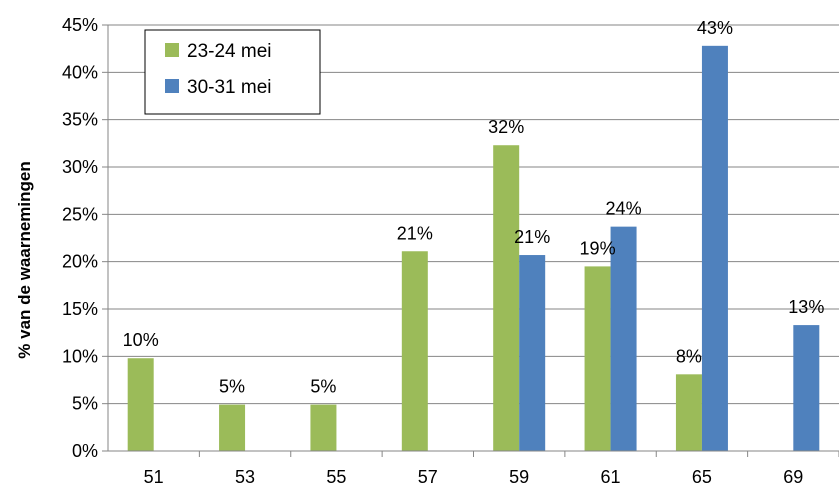 The width and height of the screenshot is (839, 498). I want to click on x-axis-ticks: 51 53 55 57 59 61 65 69, so click(474, 477).